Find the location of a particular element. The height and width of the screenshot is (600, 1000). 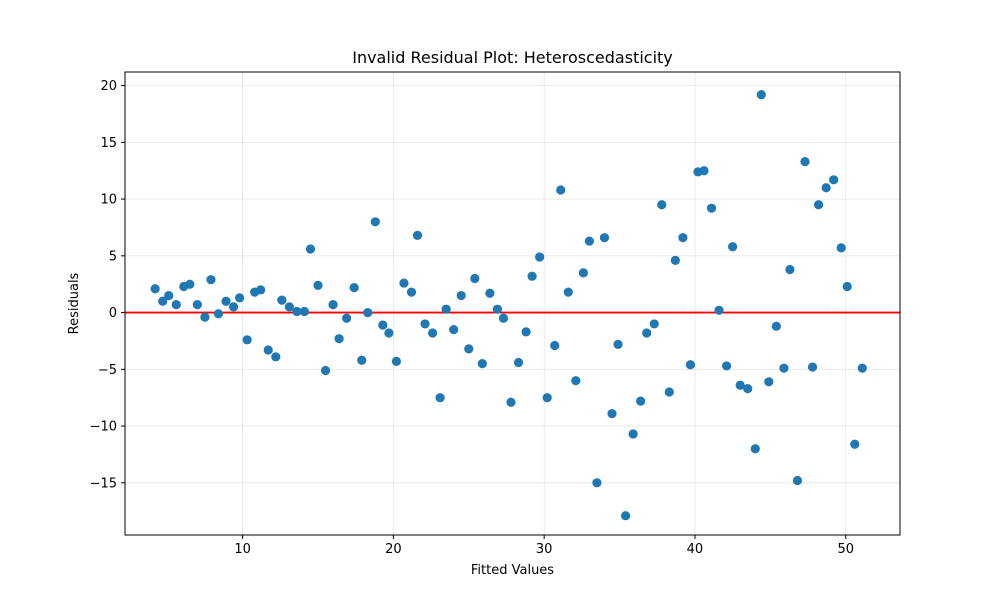

y-tick-label: −10 is located at coordinates (103, 427).